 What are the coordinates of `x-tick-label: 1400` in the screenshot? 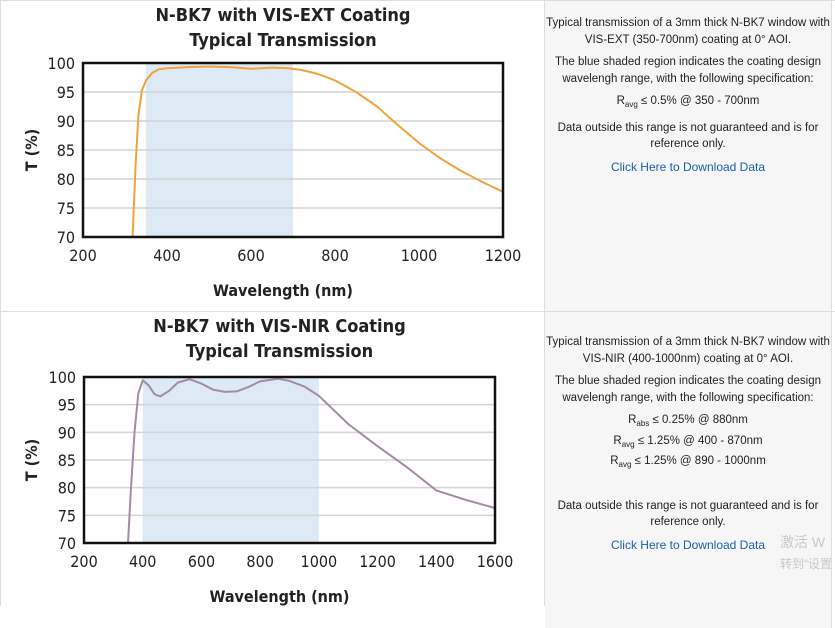 It's located at (436, 561).